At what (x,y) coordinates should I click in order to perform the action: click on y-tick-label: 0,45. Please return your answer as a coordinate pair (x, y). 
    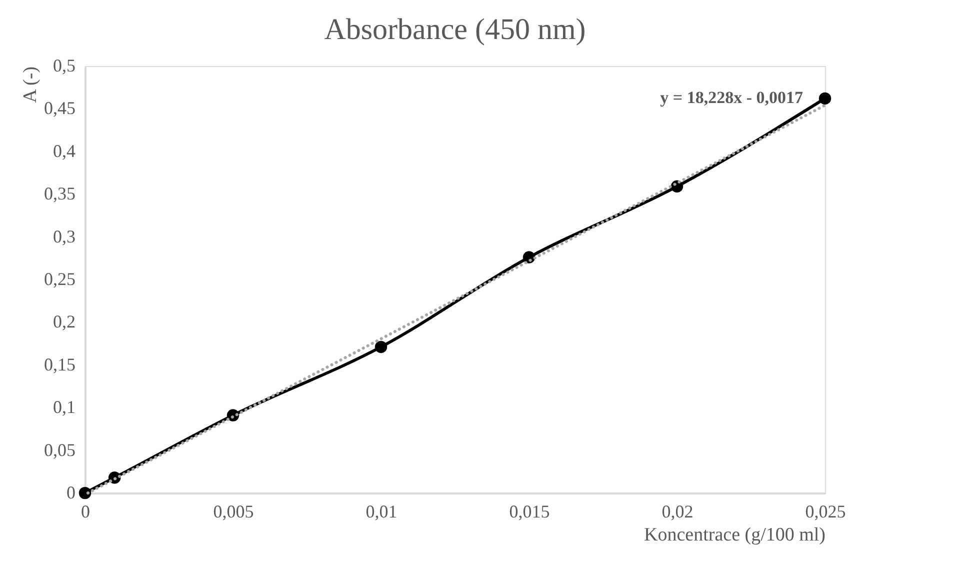
    Looking at the image, I should click on (60, 108).